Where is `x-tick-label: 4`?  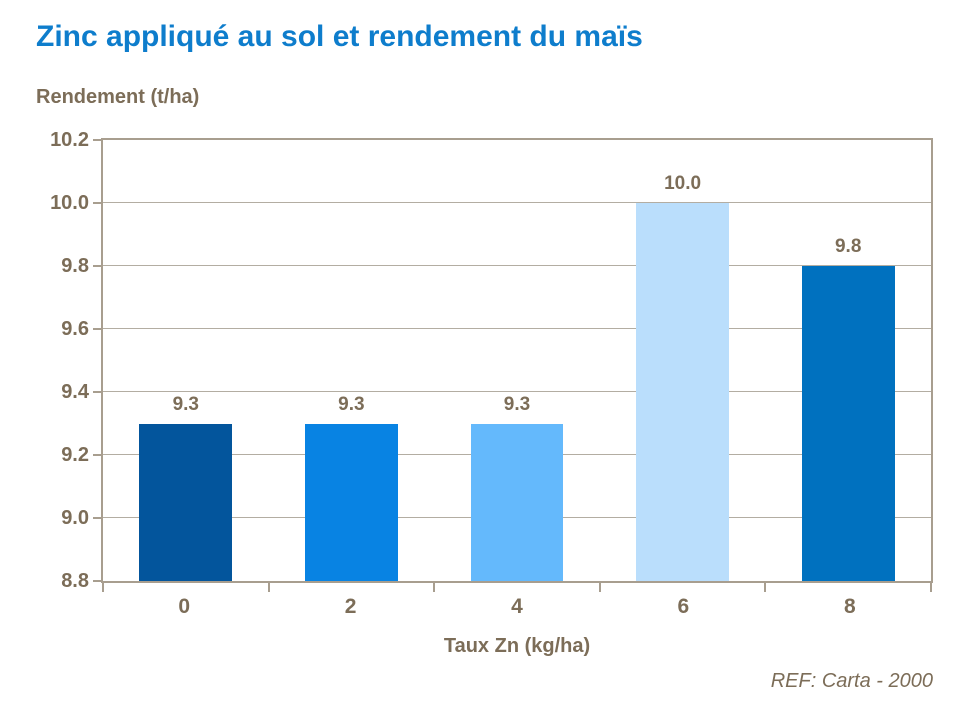 x-tick-label: 4 is located at coordinates (517, 606).